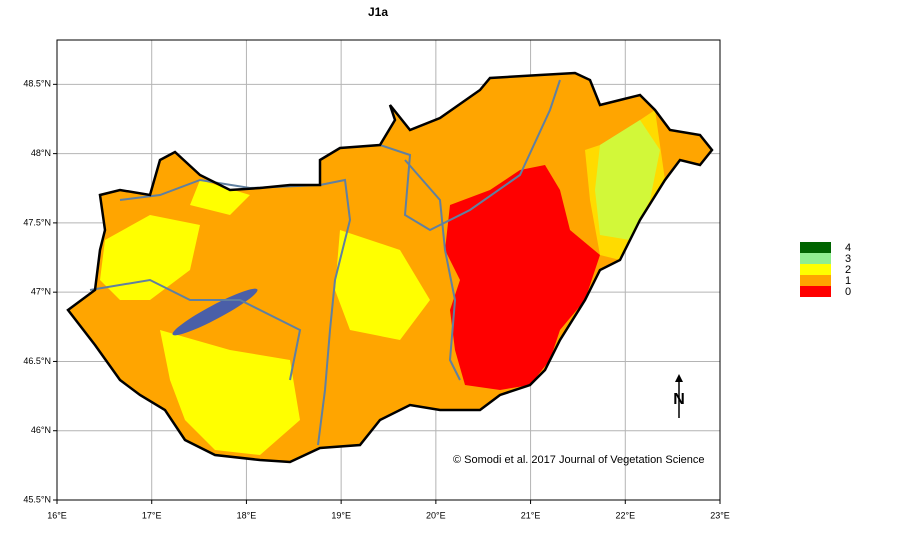  I want to click on x-tick-label: 17°E, so click(152, 515).